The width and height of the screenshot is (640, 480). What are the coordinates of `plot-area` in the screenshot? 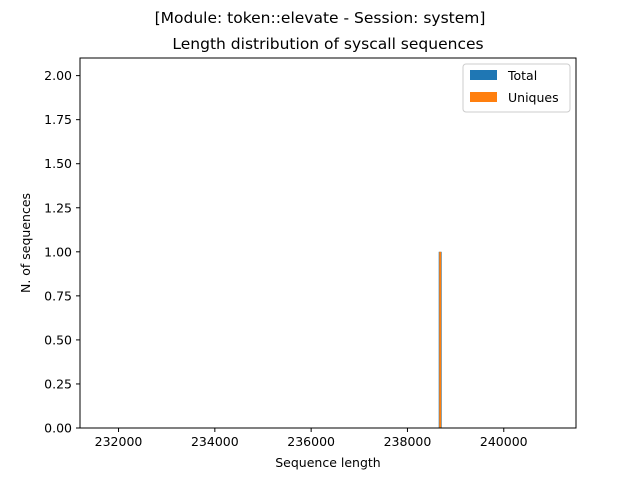 It's located at (440, 339).